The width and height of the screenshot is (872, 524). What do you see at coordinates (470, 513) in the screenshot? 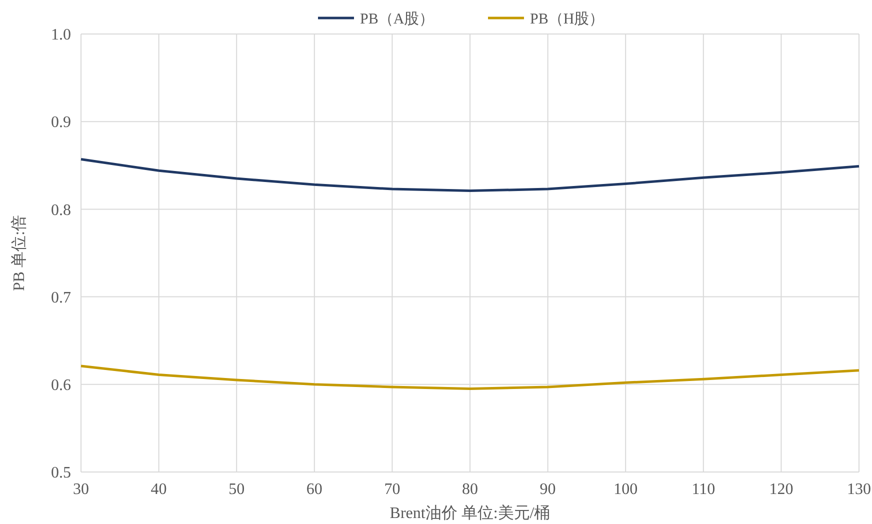
I see `x-axis-title: Brent油价 单位:美元/桶` at bounding box center [470, 513].